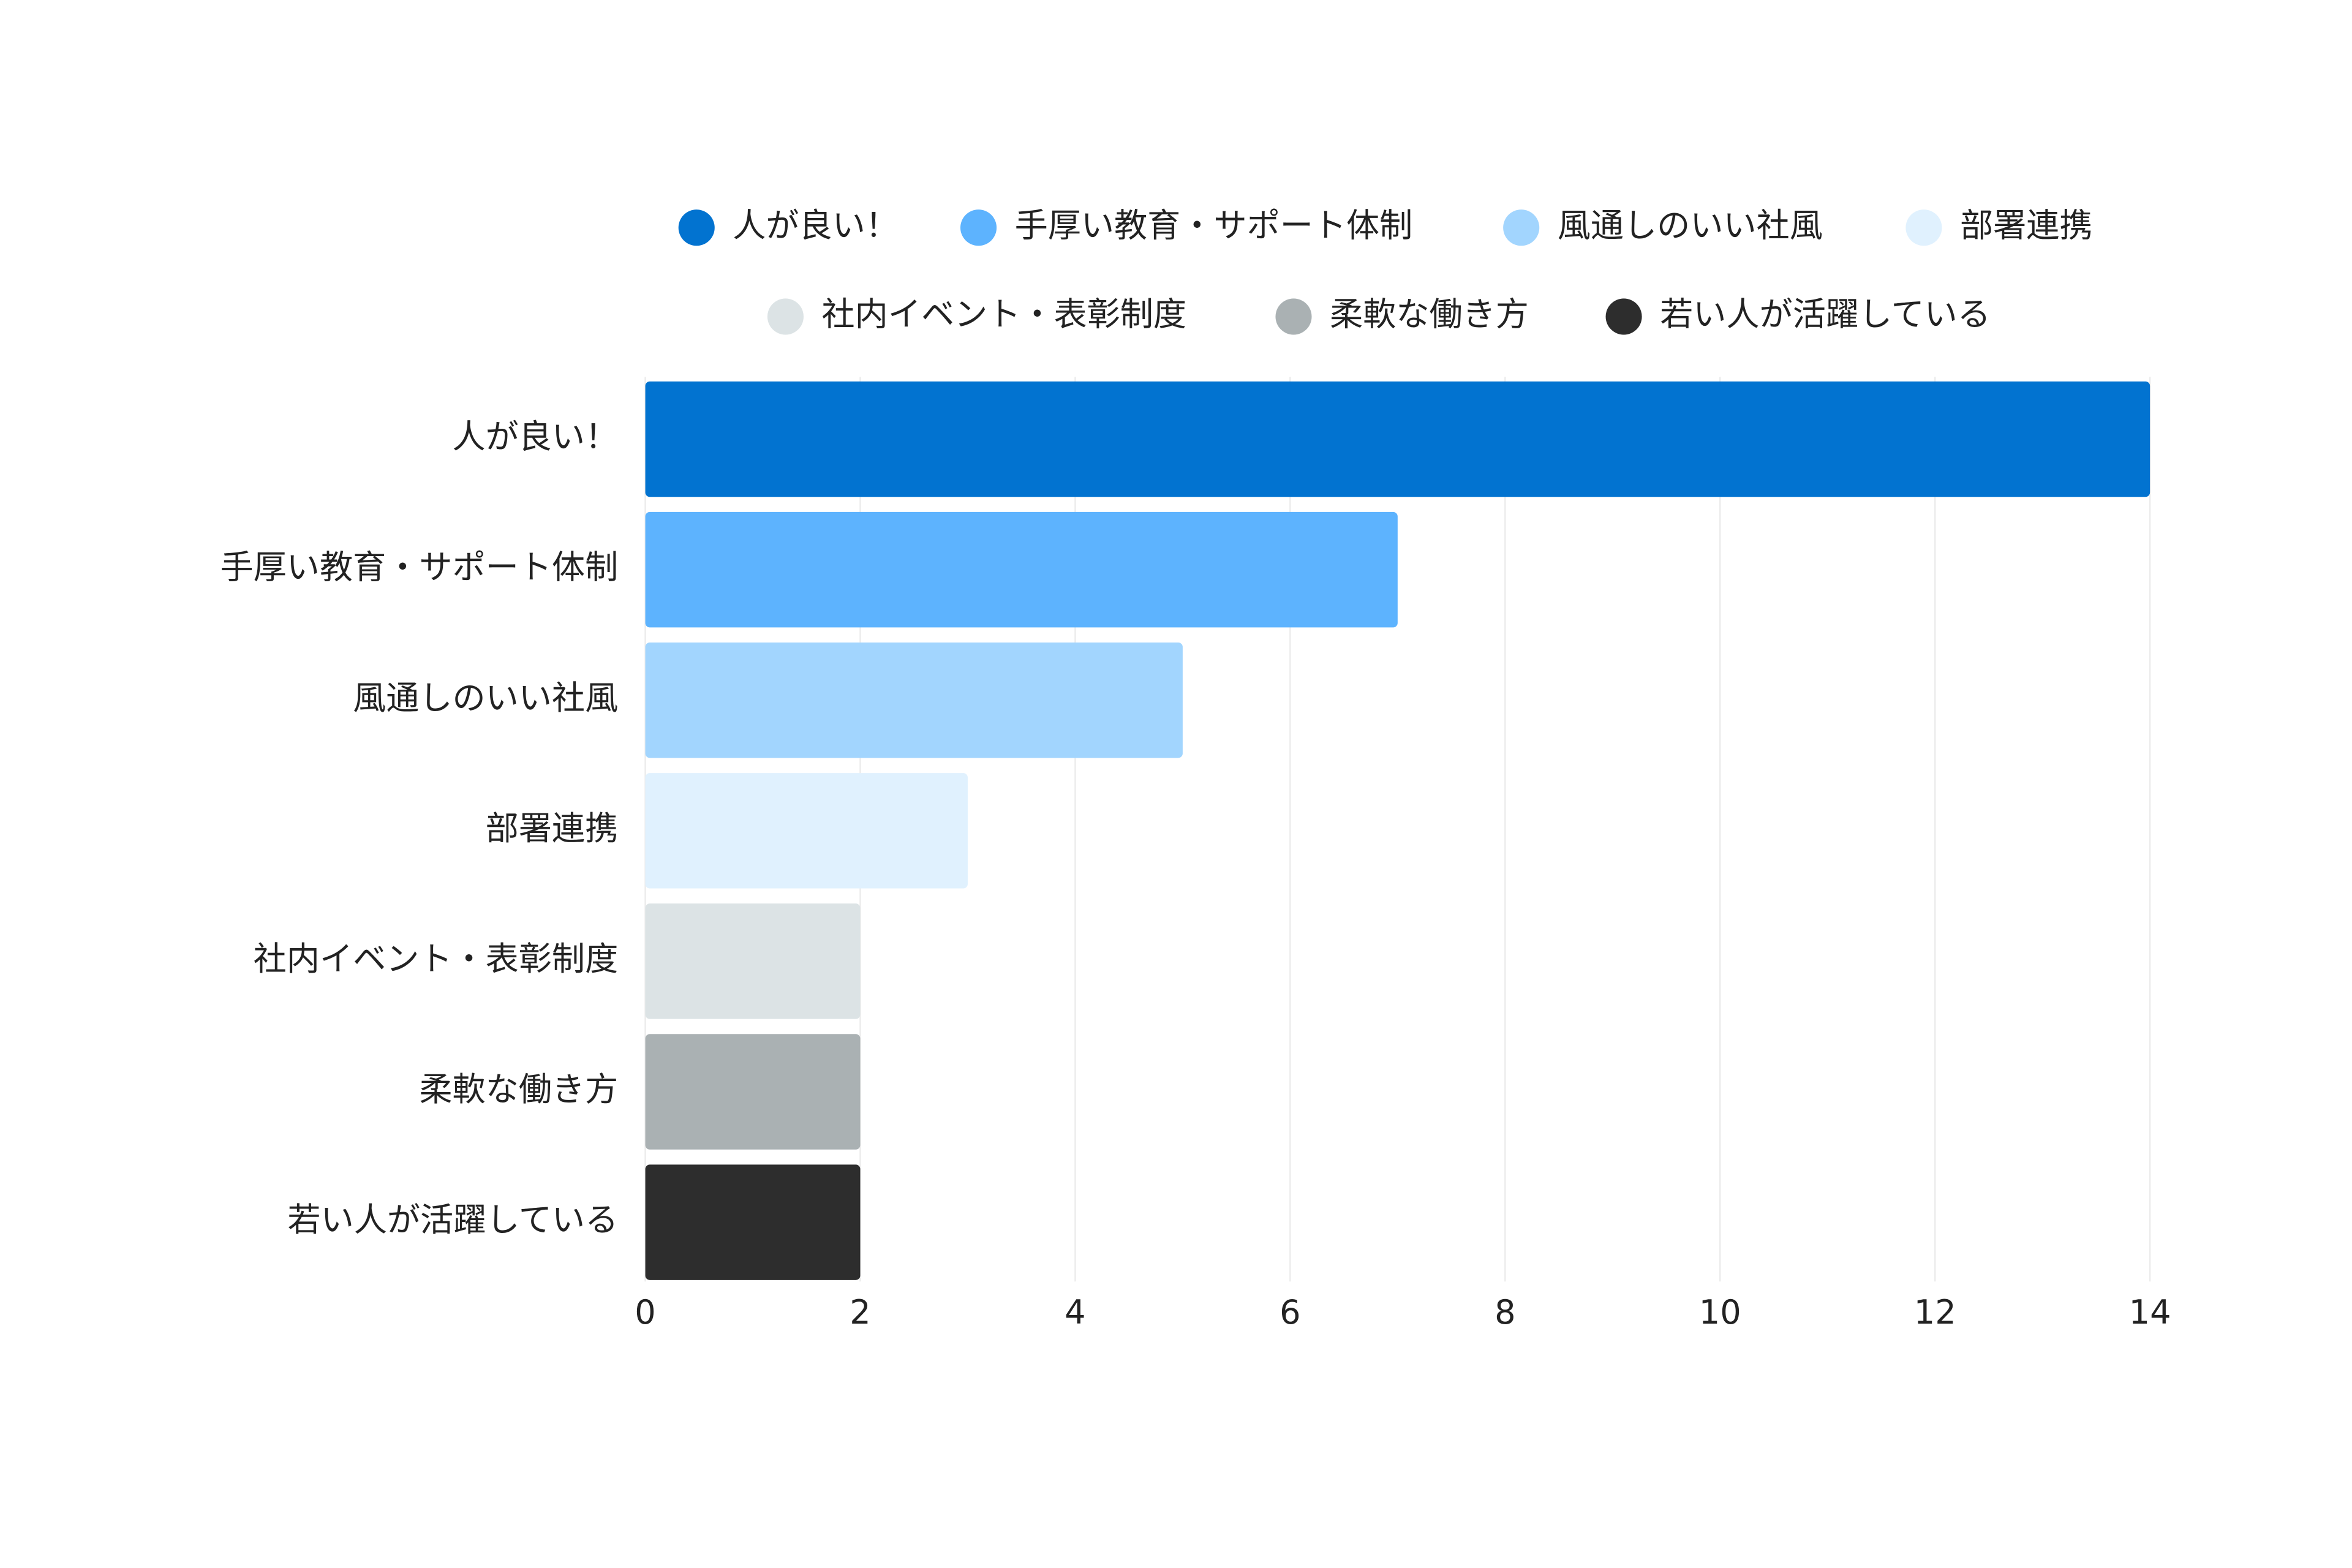 Image resolution: width=2352 pixels, height=1568 pixels. I want to click on x-tick-label: 10, so click(1720, 1313).